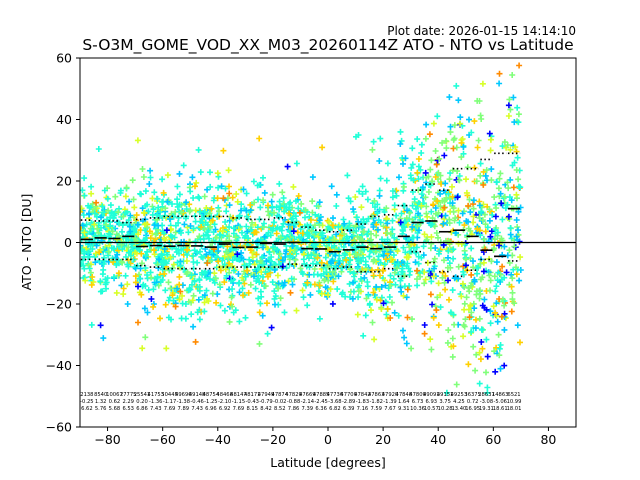  I want to click on bin-stat-mean-11: -1.15, so click(238, 402).